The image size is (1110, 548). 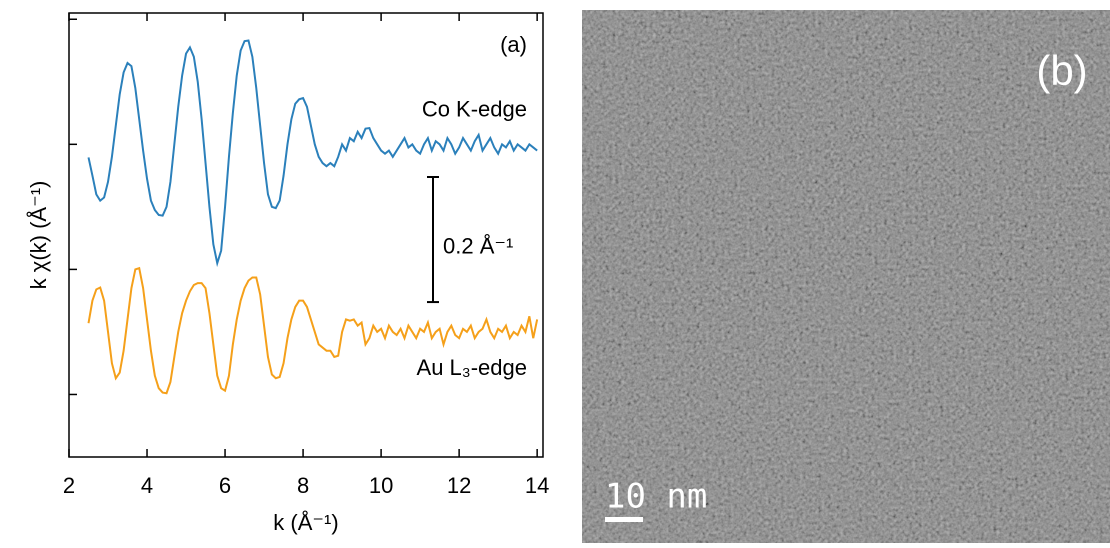 What do you see at coordinates (474, 108) in the screenshot?
I see `series-label: Co K-edge` at bounding box center [474, 108].